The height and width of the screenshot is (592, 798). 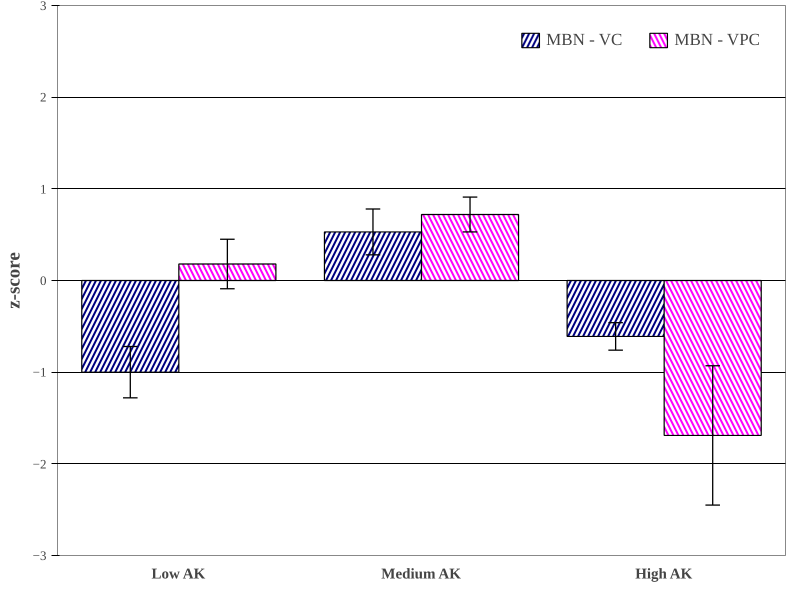 I want to click on y-tick-label: 0, so click(x=43, y=280).